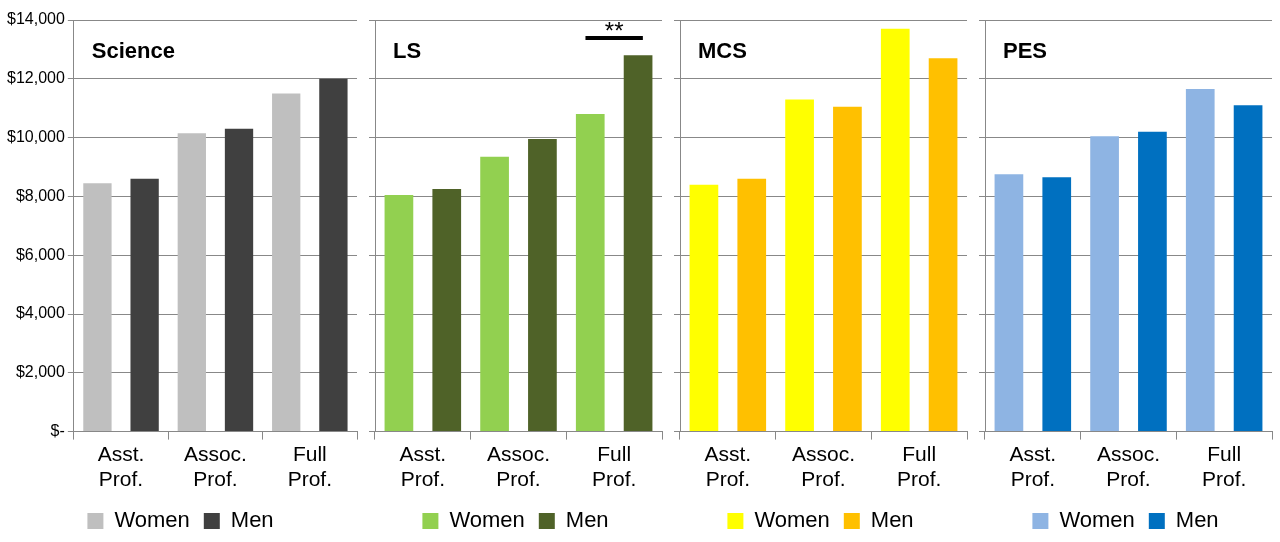  What do you see at coordinates (407, 51) in the screenshot?
I see `text: LS` at bounding box center [407, 51].